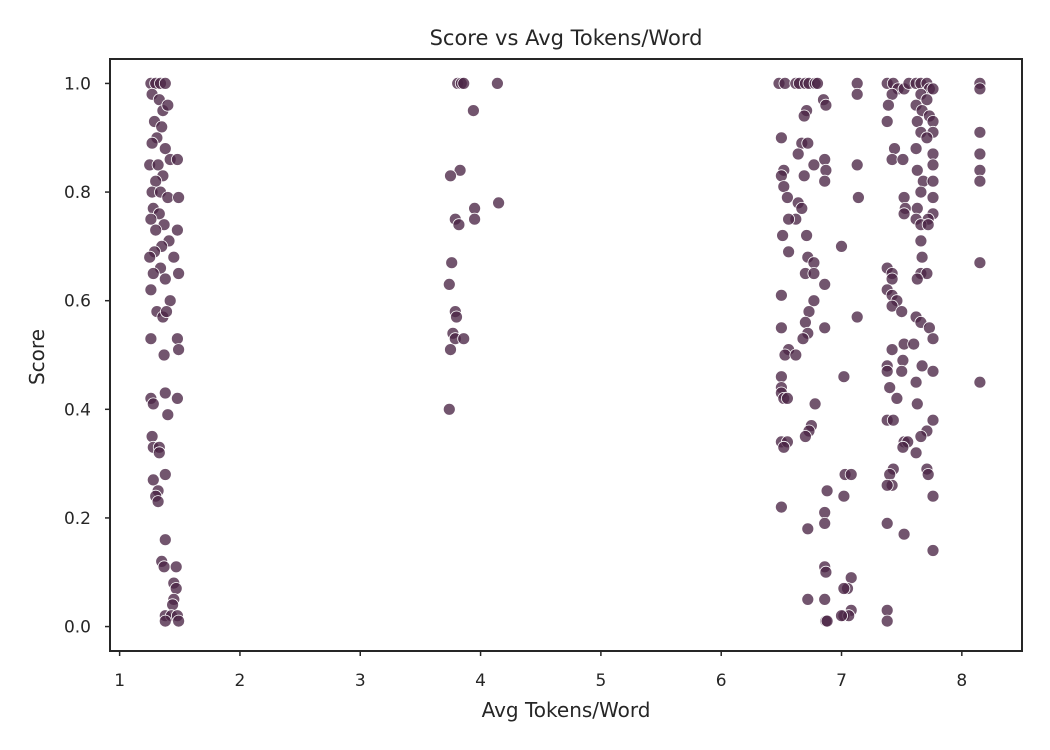  Describe the element at coordinates (77, 84) in the screenshot. I see `y-tick-label: 1.0` at that location.